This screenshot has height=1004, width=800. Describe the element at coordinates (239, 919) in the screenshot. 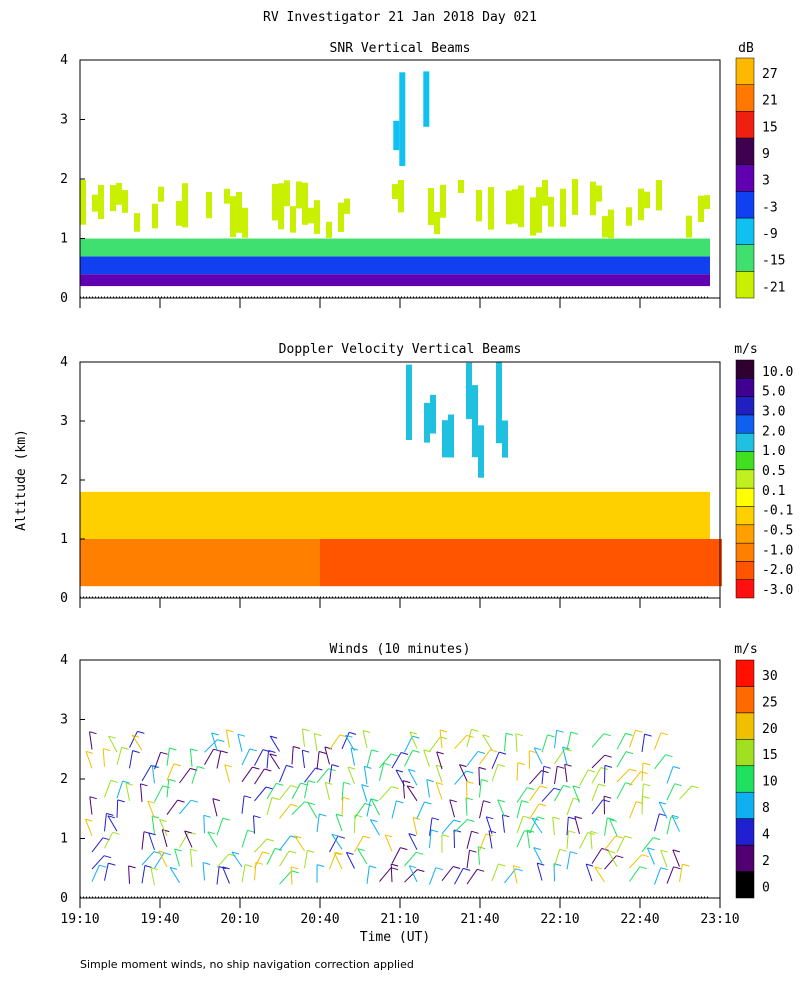

I see `x-tick-label: 20:10` at that location.